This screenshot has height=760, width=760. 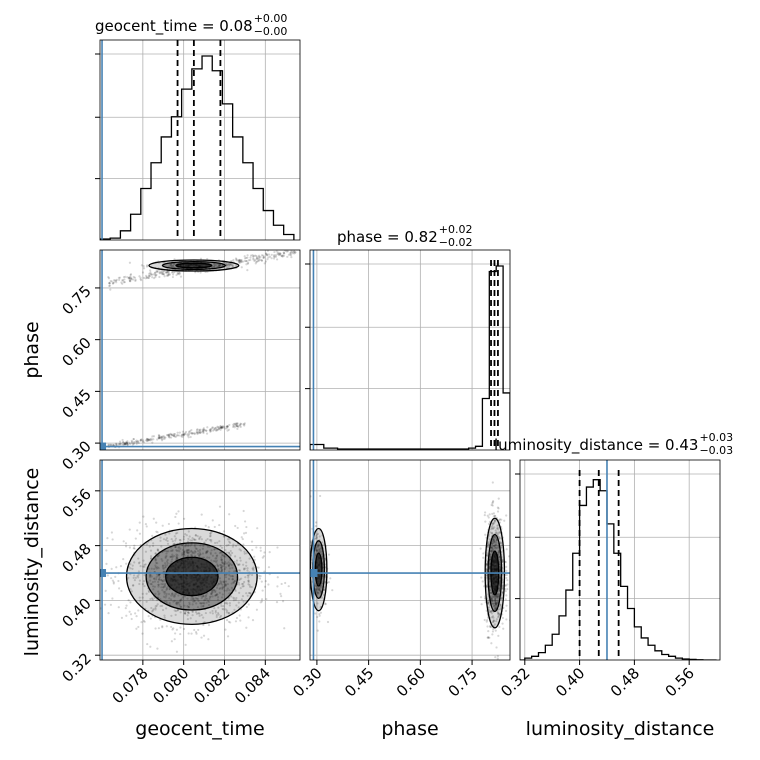 What do you see at coordinates (456, 242) in the screenshot?
I see `title-minus-error: −0.02` at bounding box center [456, 242].